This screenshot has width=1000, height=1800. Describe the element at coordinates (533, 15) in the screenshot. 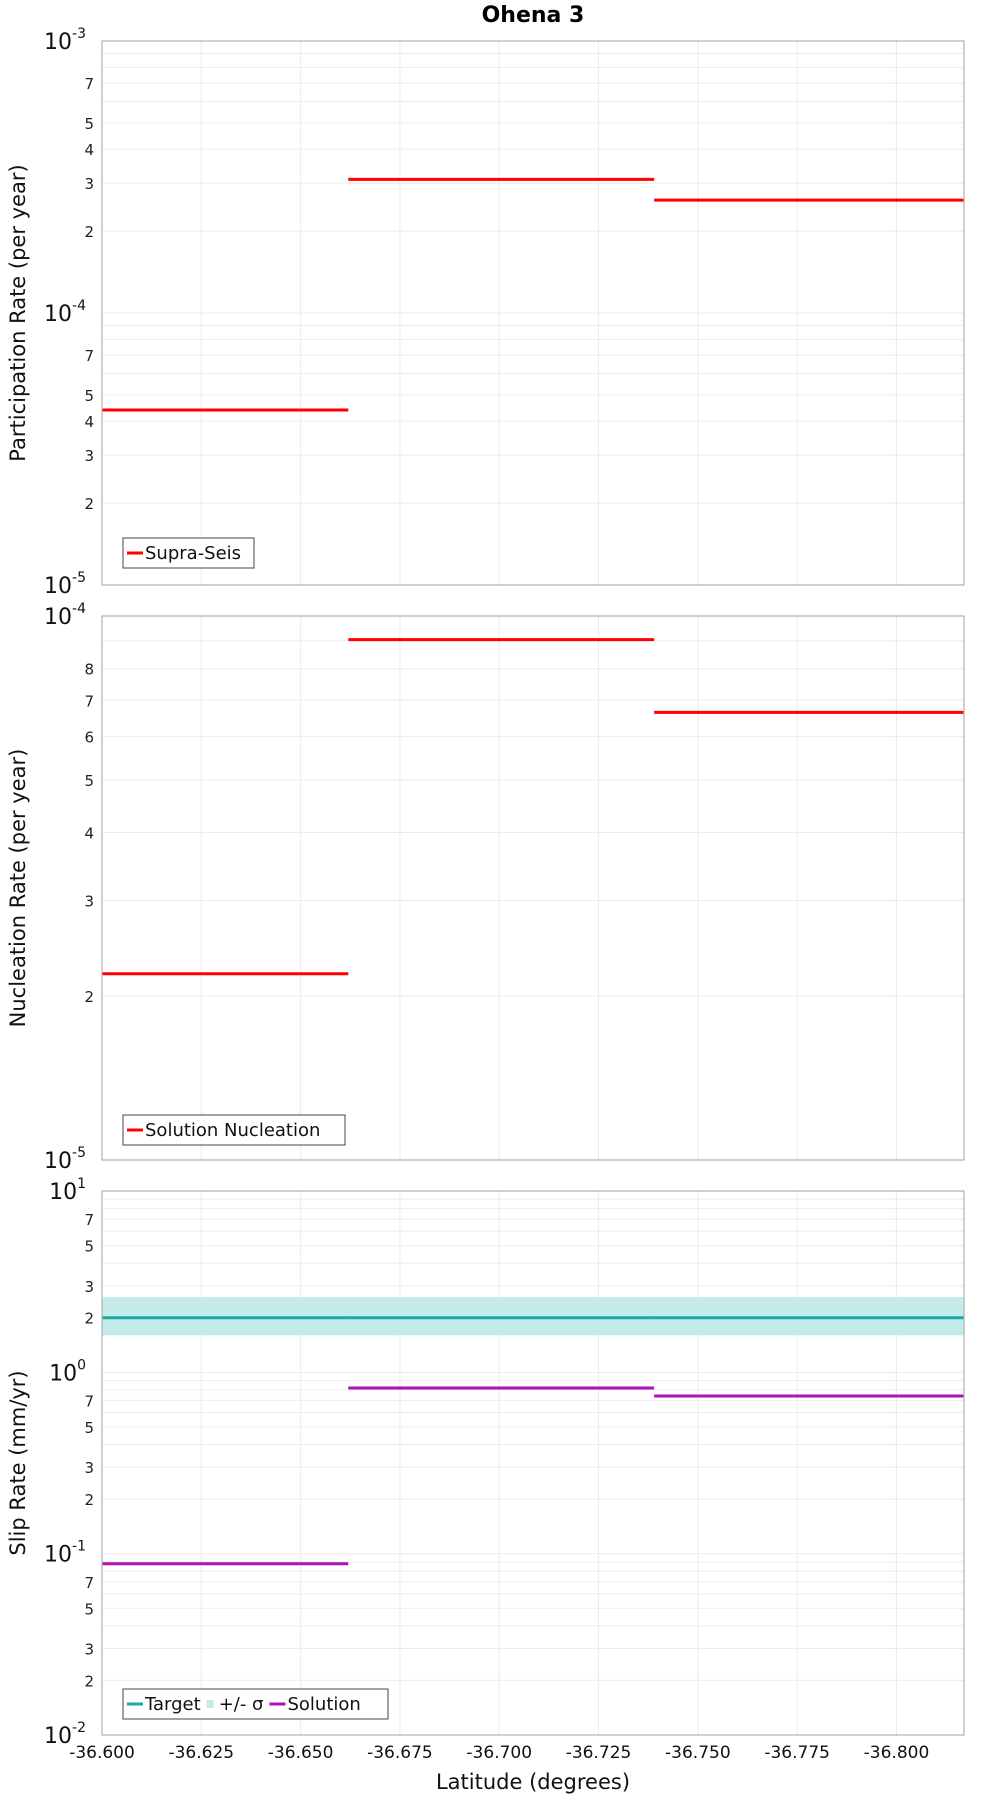

I see `chart-title: Ohena 3` at that location.